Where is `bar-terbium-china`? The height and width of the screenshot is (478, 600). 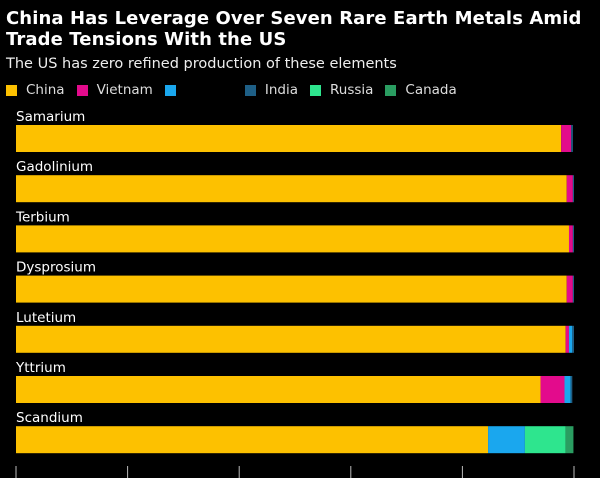 bar-terbium-china is located at coordinates (292, 239).